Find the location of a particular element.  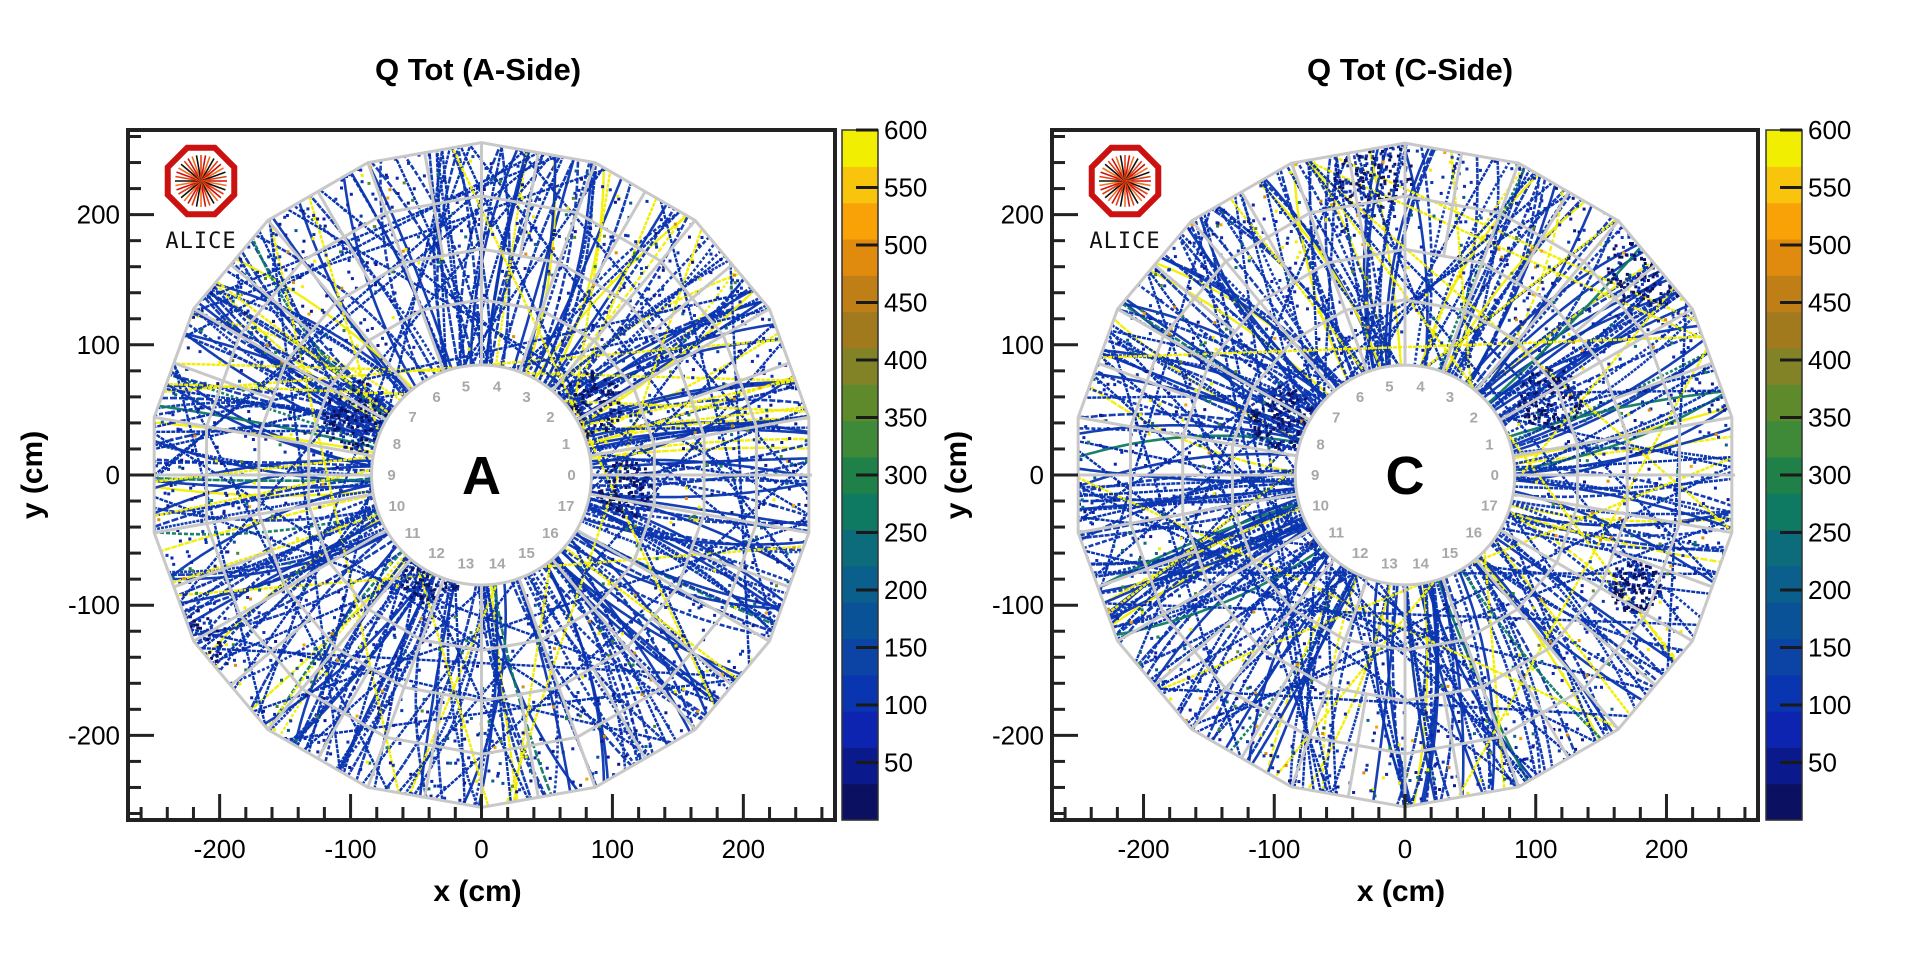

sector-subdivision is located at coordinates (740, 381).